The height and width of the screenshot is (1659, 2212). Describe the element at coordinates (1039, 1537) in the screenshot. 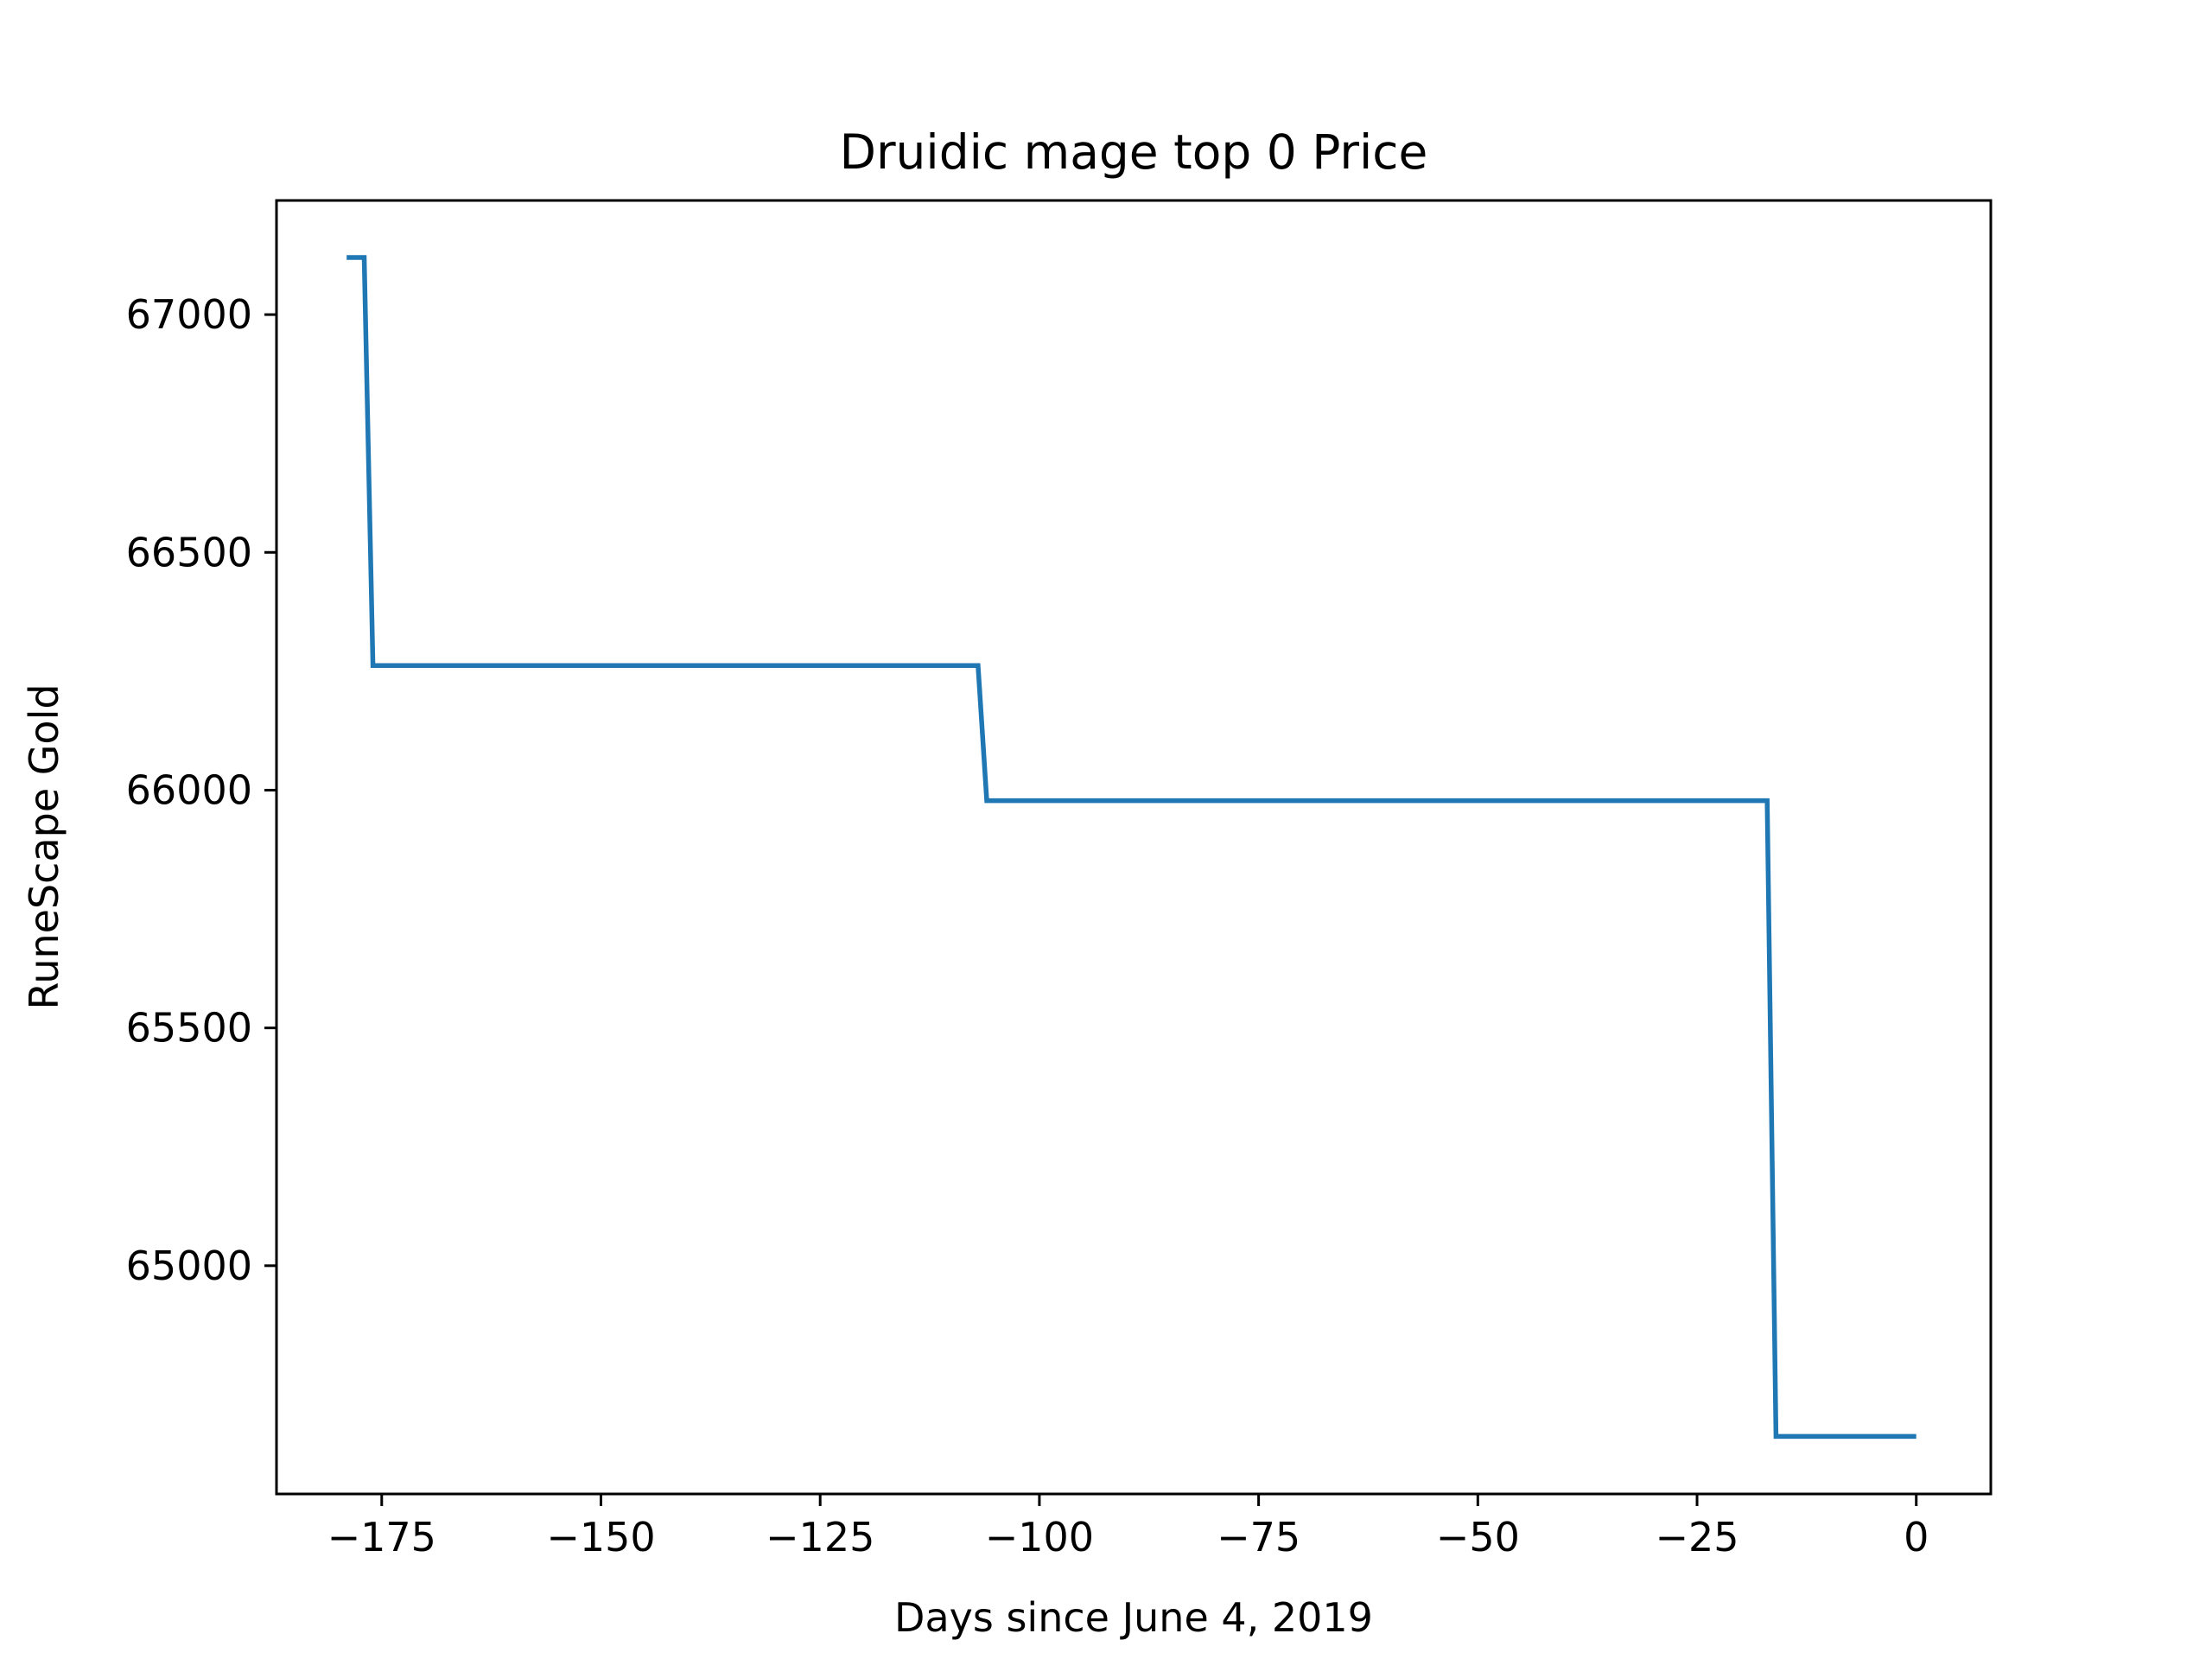

I see `x-tick-label: −100` at that location.